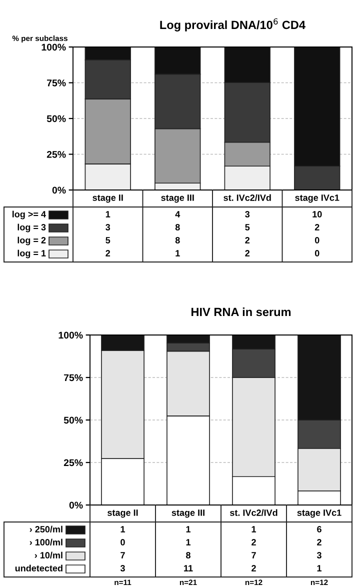 The height and width of the screenshot is (588, 359). I want to click on legend-label: › 250/ml, so click(46, 529).